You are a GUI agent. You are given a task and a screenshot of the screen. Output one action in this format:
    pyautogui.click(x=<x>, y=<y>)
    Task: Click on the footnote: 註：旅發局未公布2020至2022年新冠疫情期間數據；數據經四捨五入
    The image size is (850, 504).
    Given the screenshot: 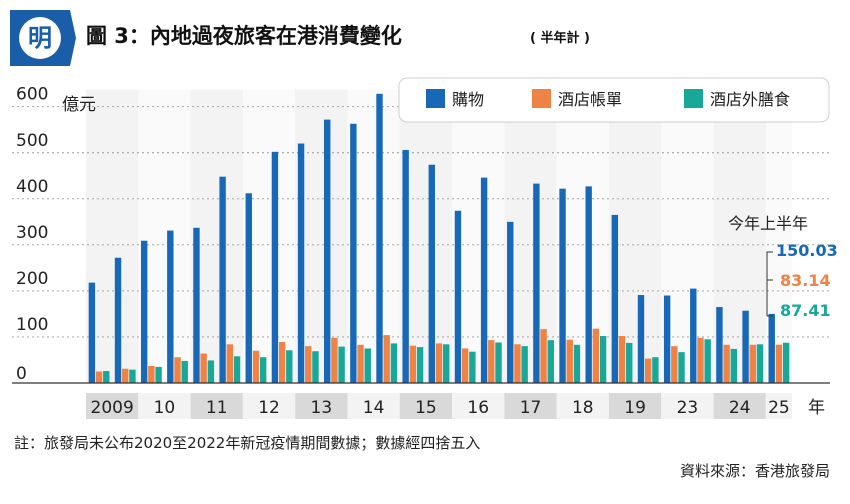 What is the action you would take?
    pyautogui.click(x=247, y=443)
    